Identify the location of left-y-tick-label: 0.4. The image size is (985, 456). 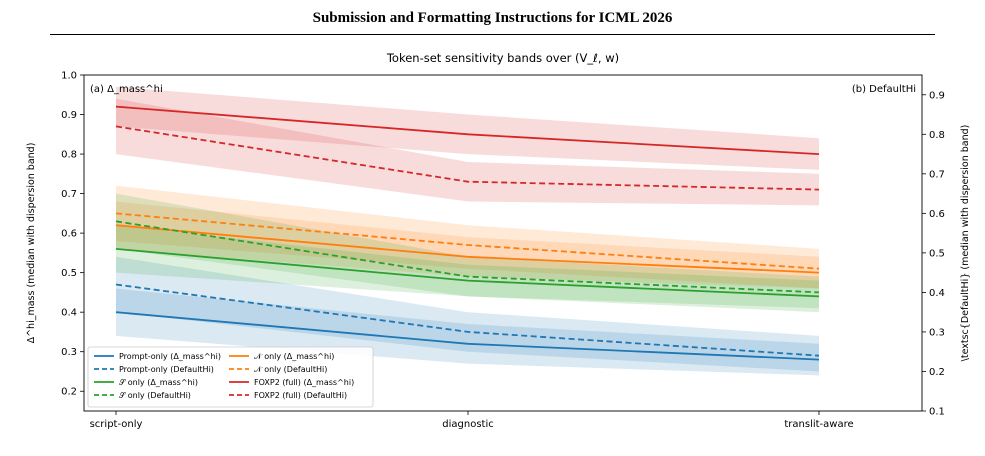
(69, 313).